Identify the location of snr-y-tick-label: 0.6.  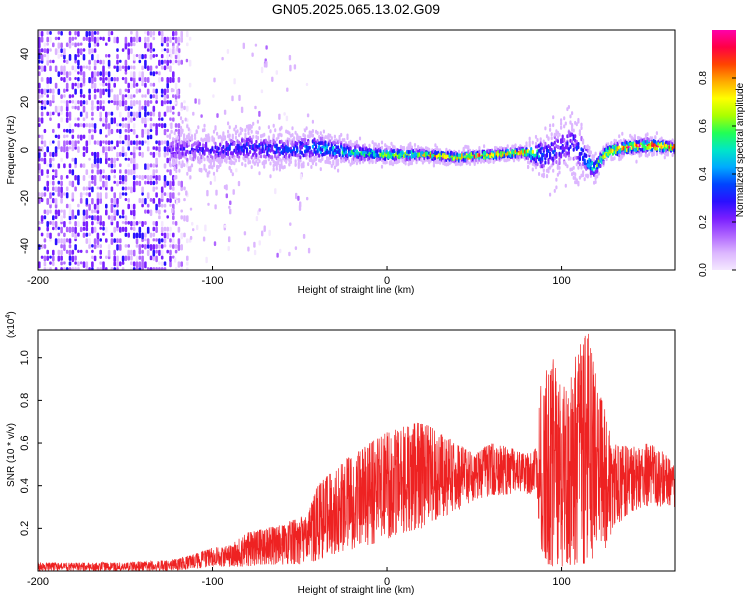
(25, 442).